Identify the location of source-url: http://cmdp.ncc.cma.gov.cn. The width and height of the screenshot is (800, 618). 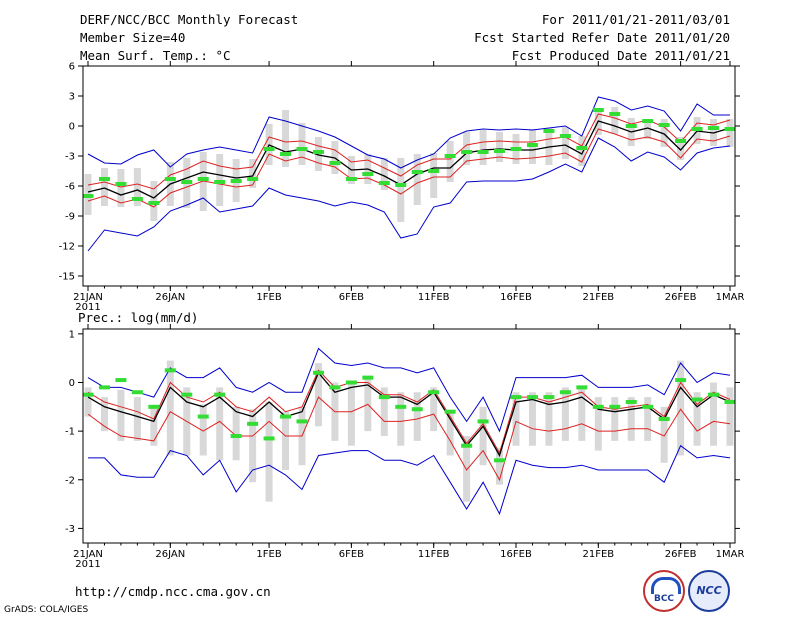
(173, 591).